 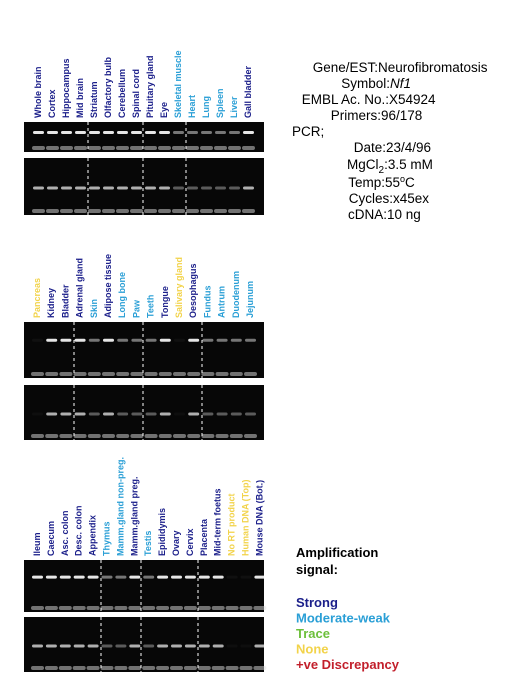 What do you see at coordinates (348, 664) in the screenshot?
I see `legend-item: +ve Discrepancy` at bounding box center [348, 664].